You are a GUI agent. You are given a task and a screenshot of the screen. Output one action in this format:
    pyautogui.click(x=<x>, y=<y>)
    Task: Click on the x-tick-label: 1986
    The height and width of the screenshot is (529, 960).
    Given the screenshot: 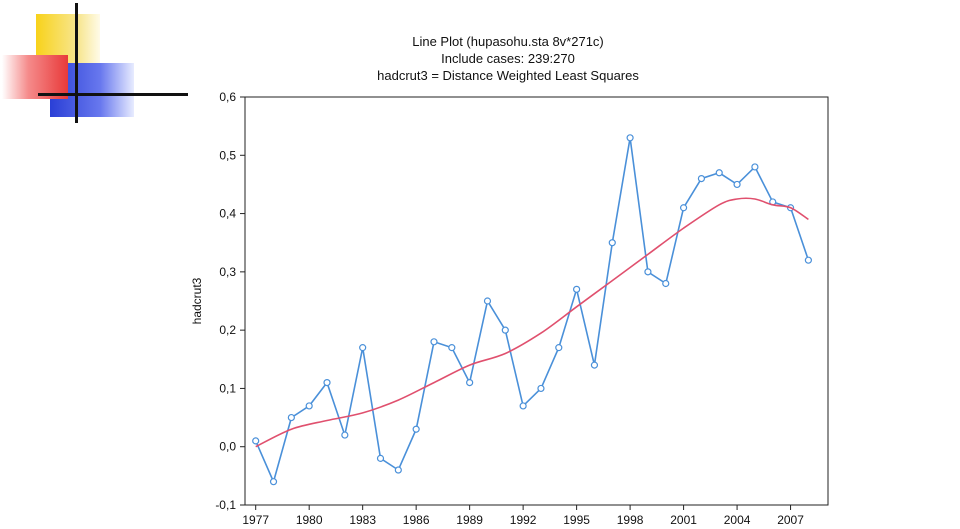 What is the action you would take?
    pyautogui.click(x=416, y=520)
    